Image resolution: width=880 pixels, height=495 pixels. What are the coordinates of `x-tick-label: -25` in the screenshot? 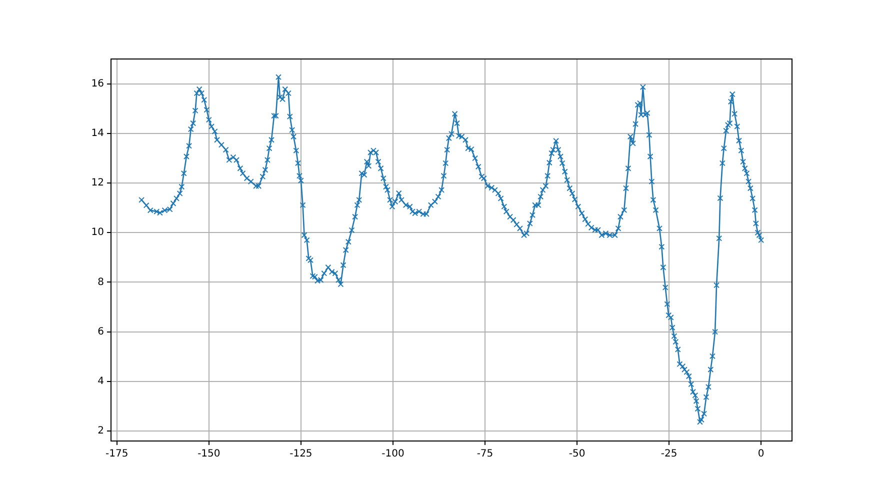 It's located at (669, 454).